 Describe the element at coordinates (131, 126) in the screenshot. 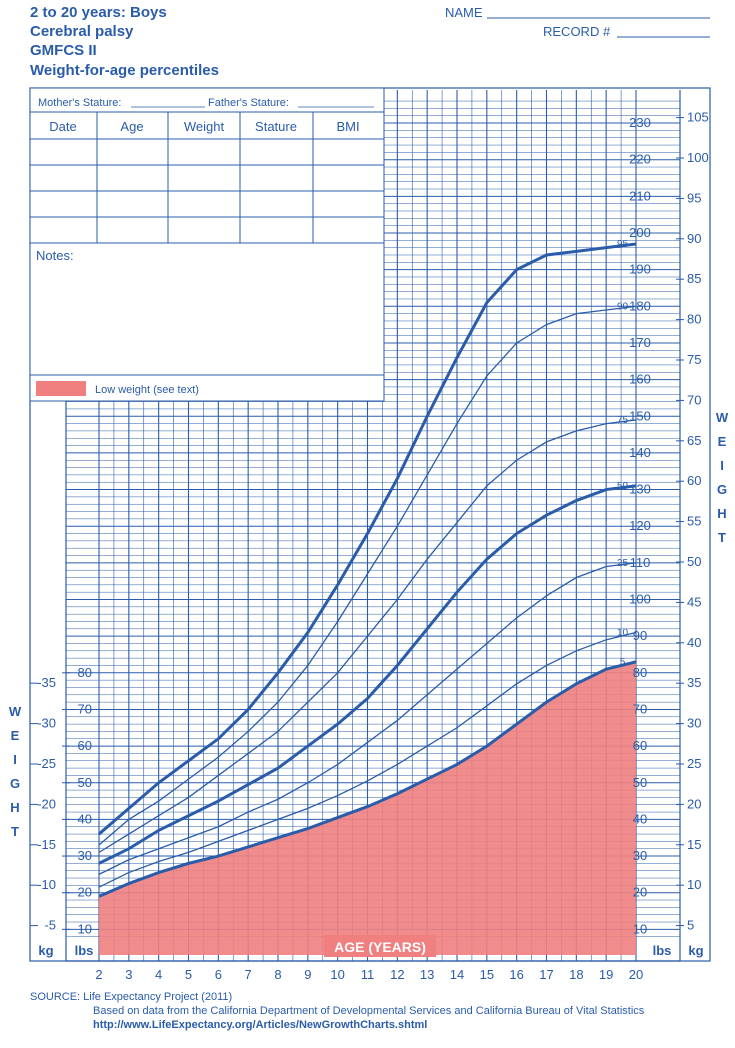

I see `column-header-age: Age` at that location.